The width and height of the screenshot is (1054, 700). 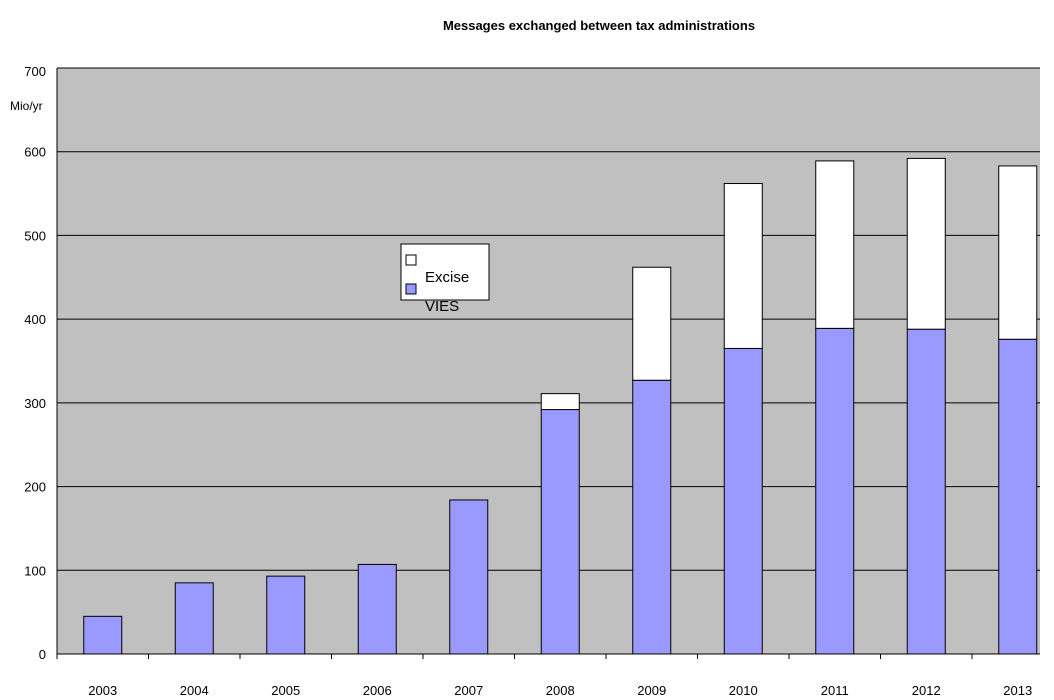 What do you see at coordinates (411, 260) in the screenshot?
I see `legend-swatch-excise` at bounding box center [411, 260].